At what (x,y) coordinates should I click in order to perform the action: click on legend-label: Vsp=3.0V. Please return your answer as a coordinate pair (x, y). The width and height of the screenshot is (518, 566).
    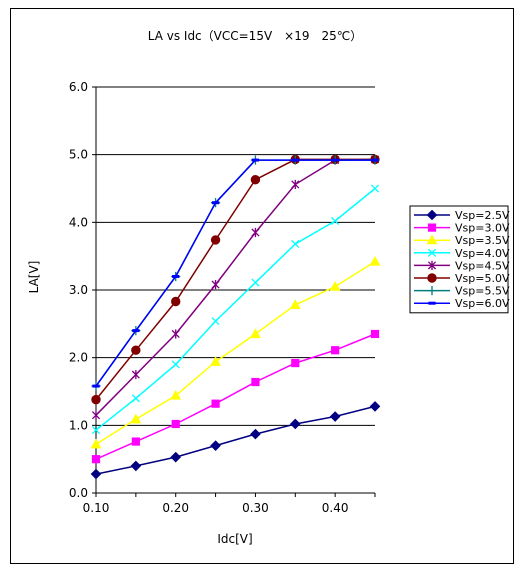
    Looking at the image, I should click on (482, 228).